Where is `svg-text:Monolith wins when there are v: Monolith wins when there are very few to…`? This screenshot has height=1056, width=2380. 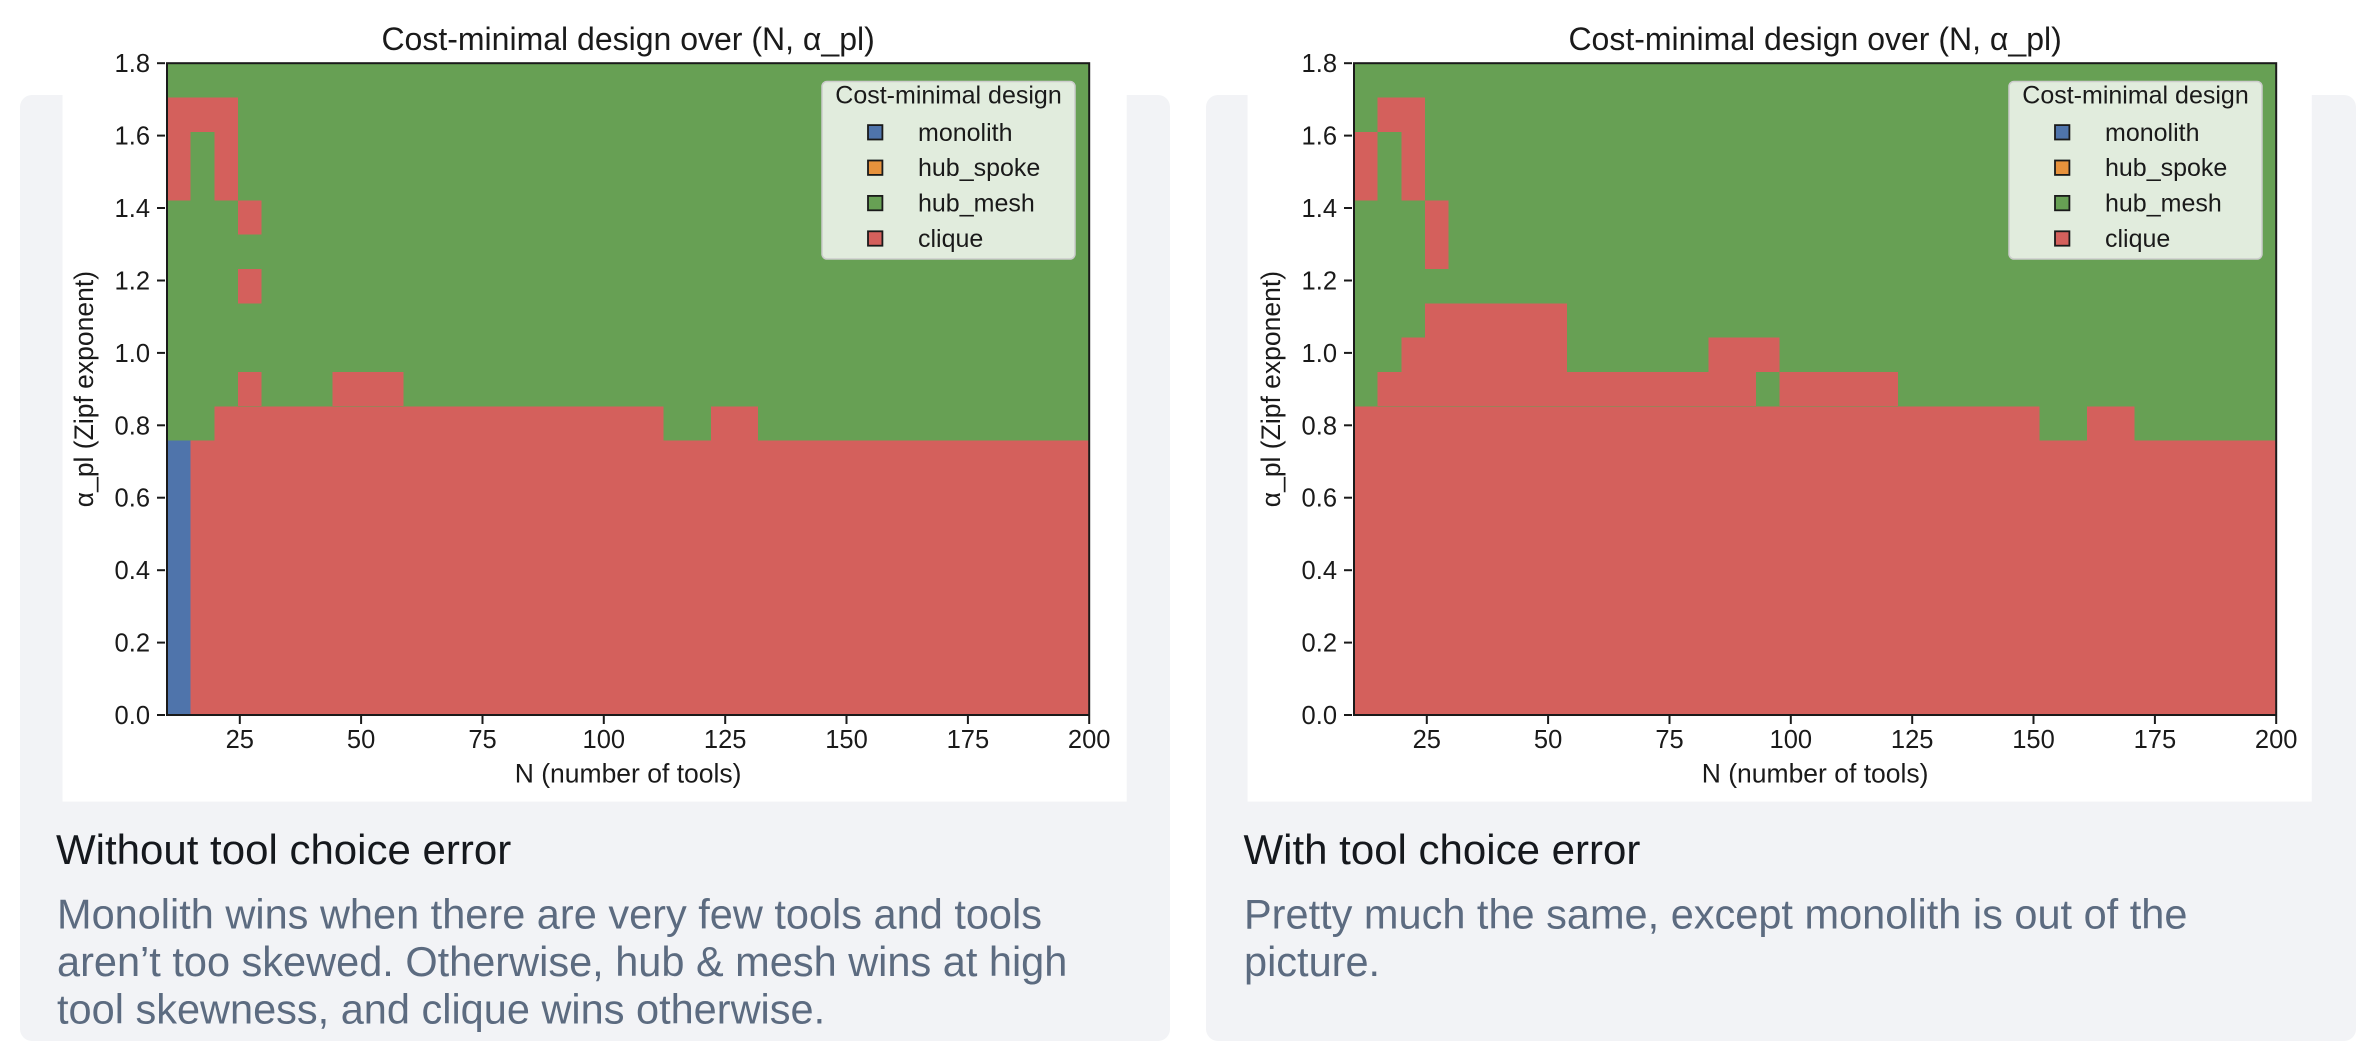 svg-text:Monolith wins when there are v: Monolith wins when there are very few to… is located at coordinates (562, 961).